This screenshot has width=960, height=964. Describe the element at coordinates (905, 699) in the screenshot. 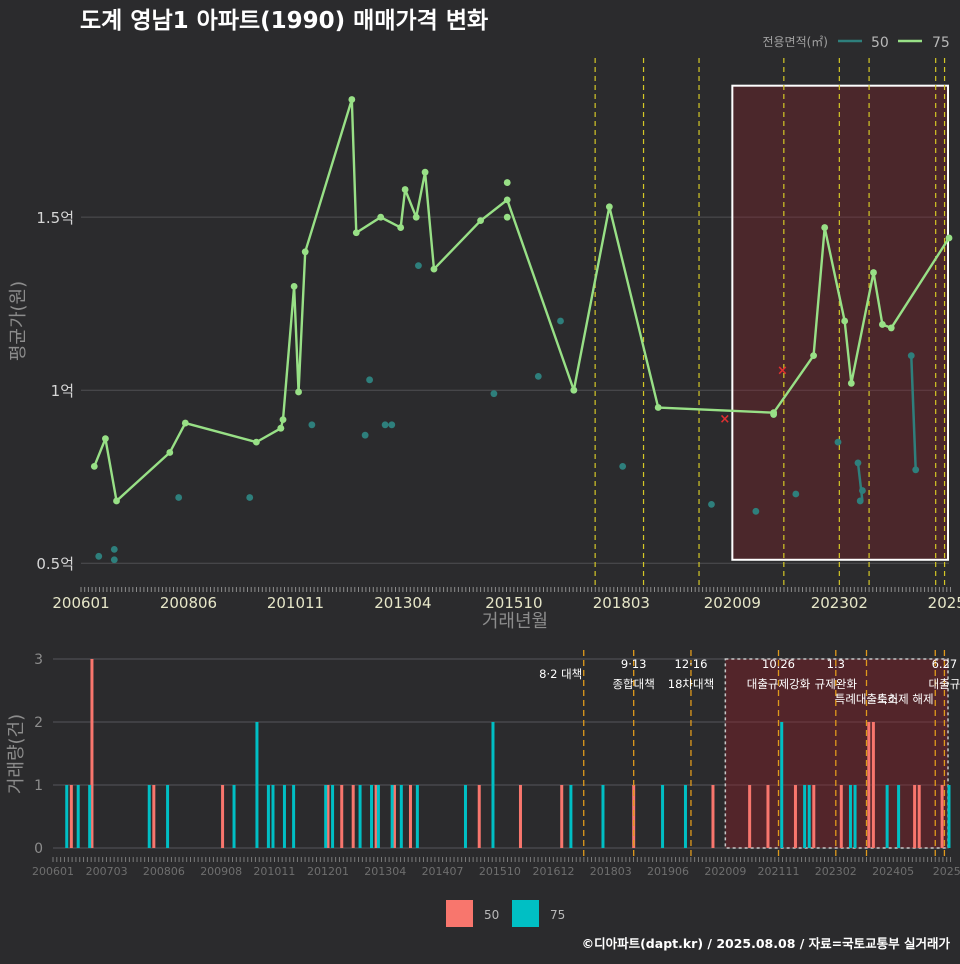

I see `policy-name: 토허제 해제` at that location.